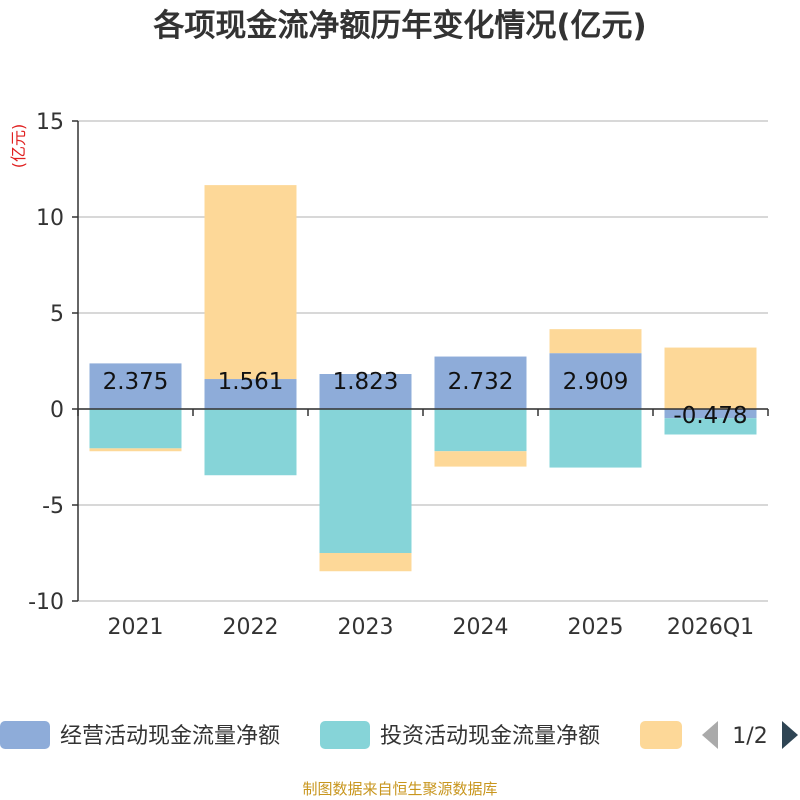 This screenshot has width=800, height=800. I want to click on data-label: 1.823, so click(366, 382).